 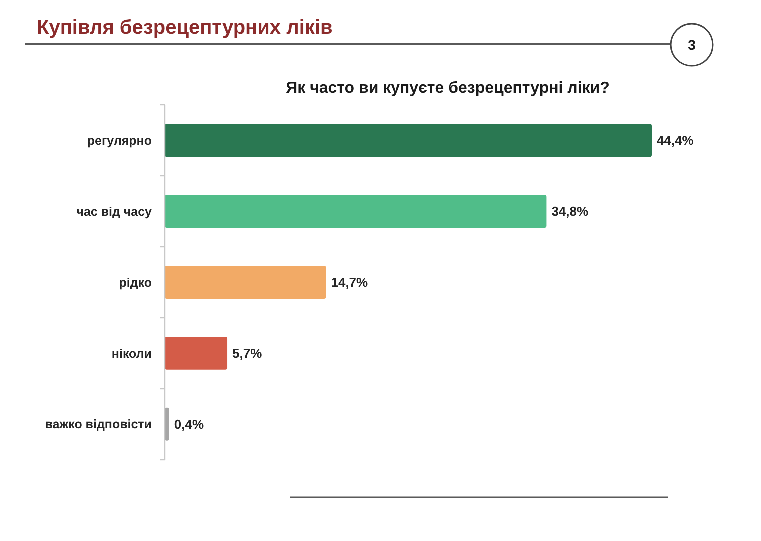 I want to click on y-tick-label: час від часу, so click(x=114, y=211).